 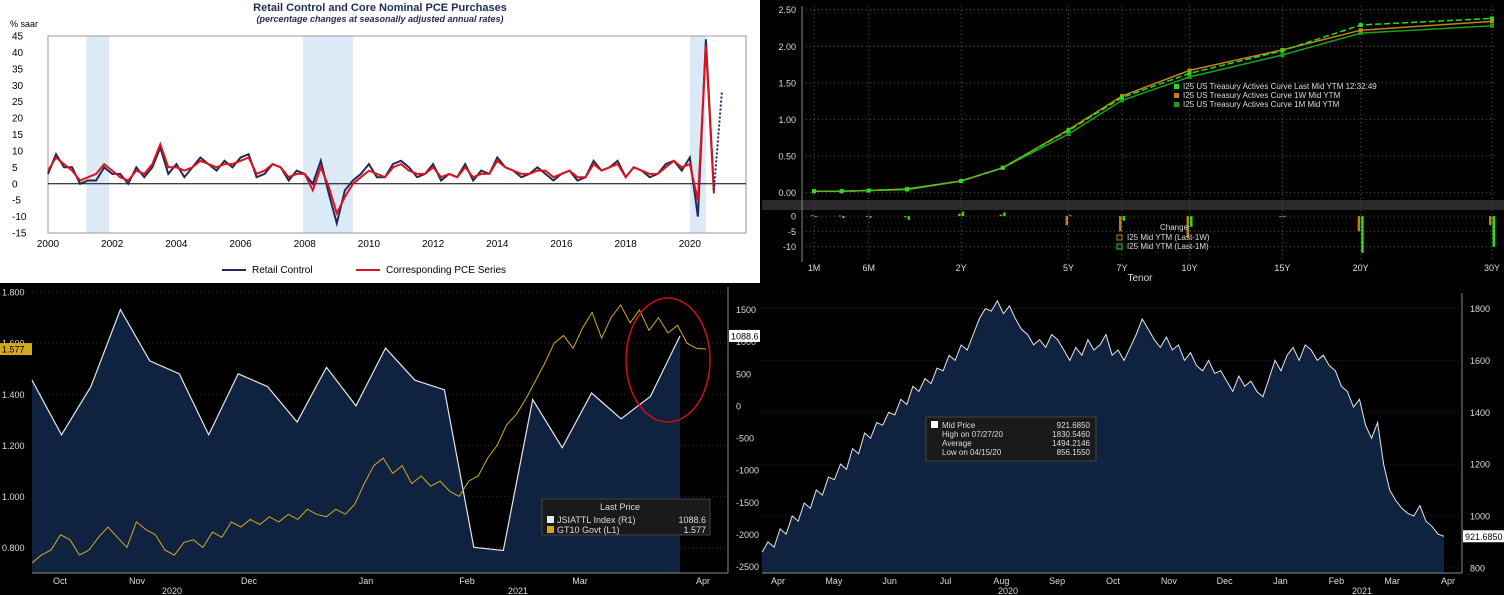 What do you see at coordinates (834, 581) in the screenshot?
I see `x-month-label: May` at bounding box center [834, 581].